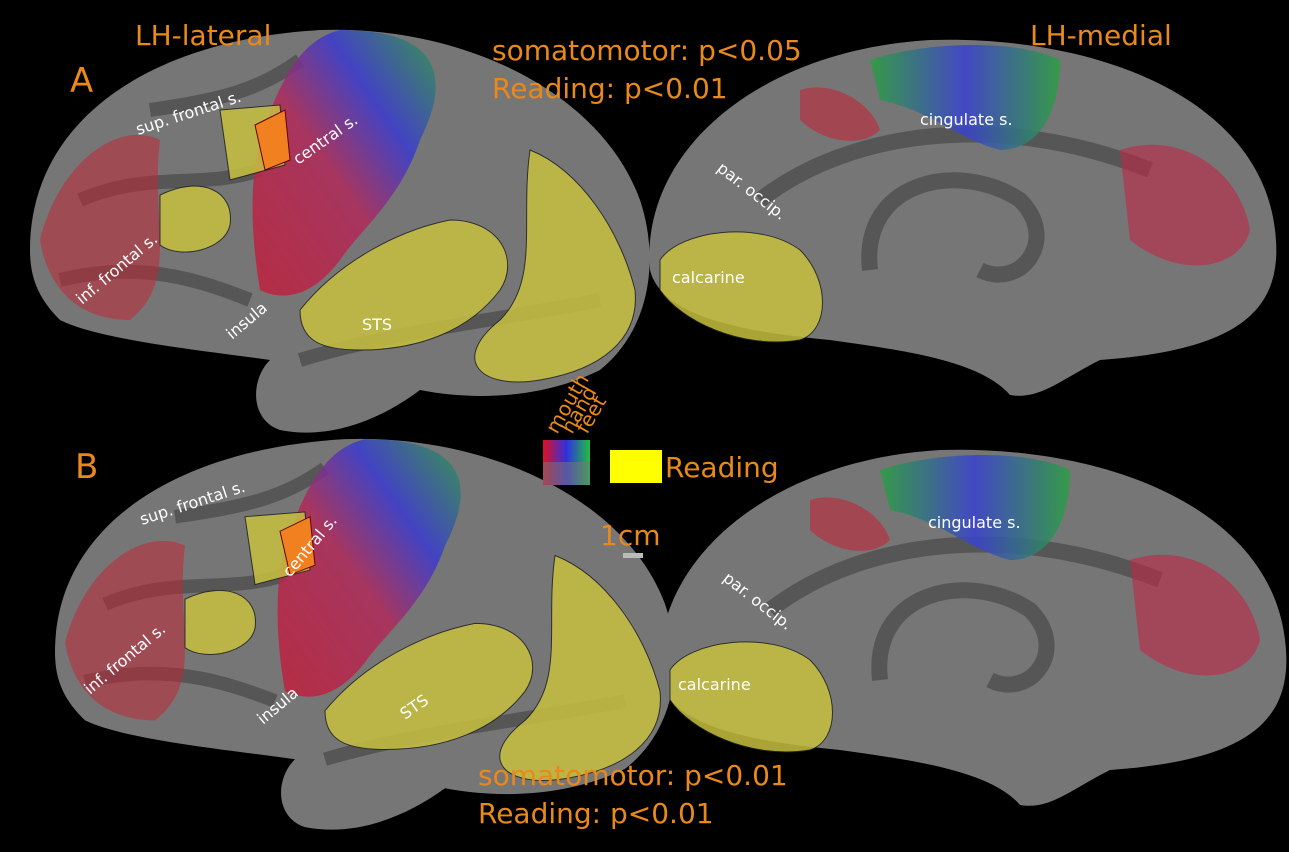 This screenshot has height=852, width=1289. Describe the element at coordinates (203, 35) in the screenshot. I see `view-title: LH-lateral` at that location.